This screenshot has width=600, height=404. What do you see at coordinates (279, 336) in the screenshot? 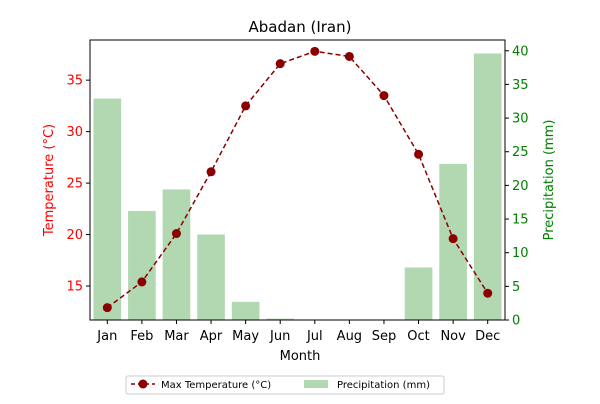
I see `x-tick-label: Jun` at bounding box center [279, 336].